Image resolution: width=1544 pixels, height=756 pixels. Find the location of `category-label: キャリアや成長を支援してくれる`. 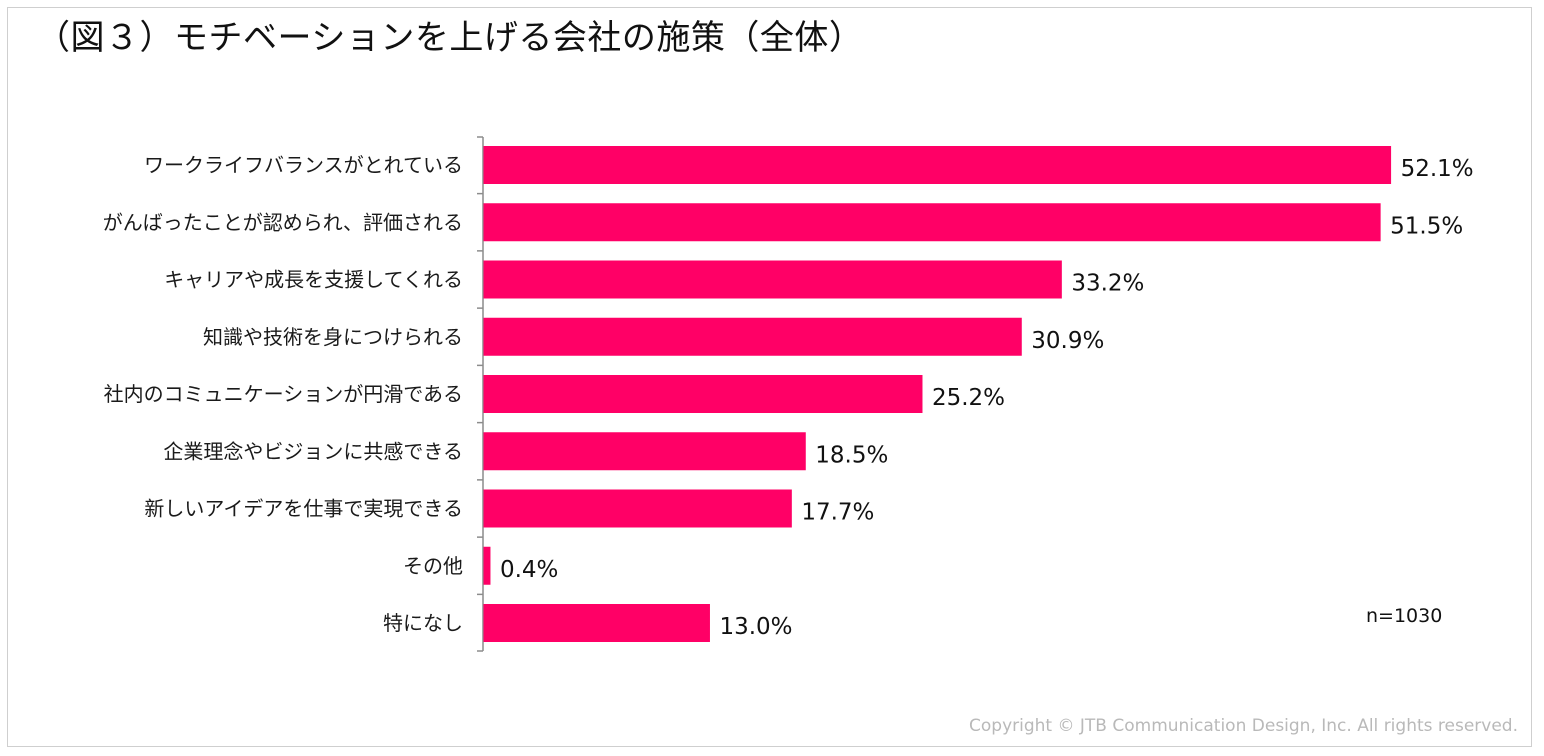

category-label: キャリアや成長を支援してくれる is located at coordinates (313, 280).